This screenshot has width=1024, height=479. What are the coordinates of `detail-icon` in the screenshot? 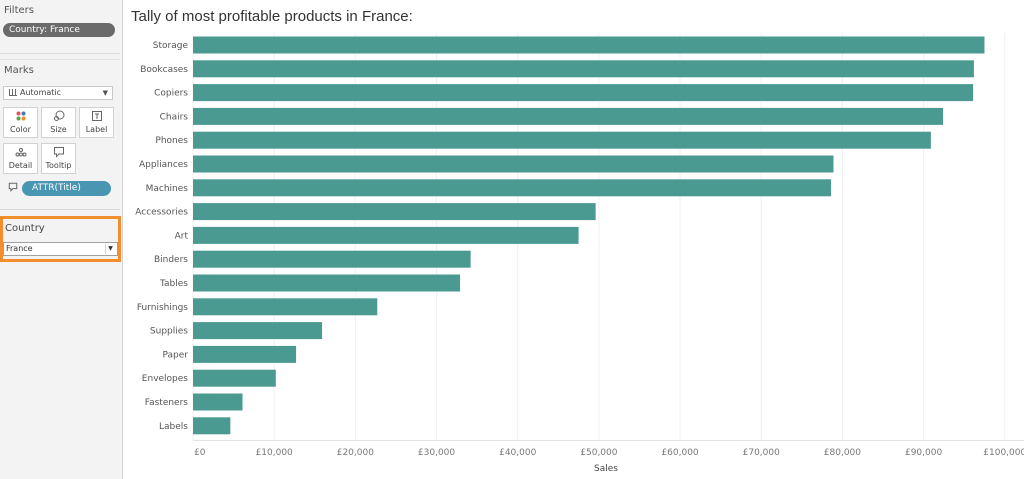 It's located at (20, 153).